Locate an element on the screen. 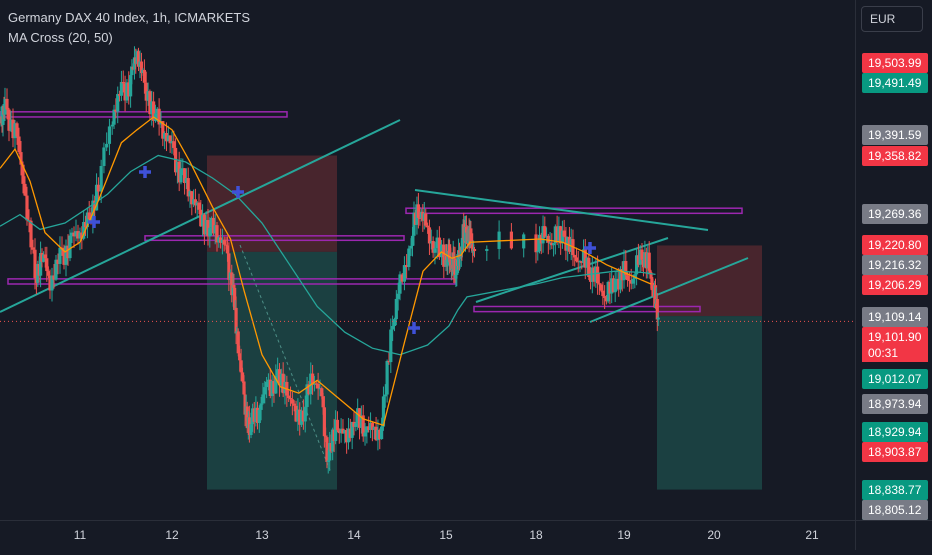 The image size is (932, 555). currency-selector: EUR is located at coordinates (892, 19).